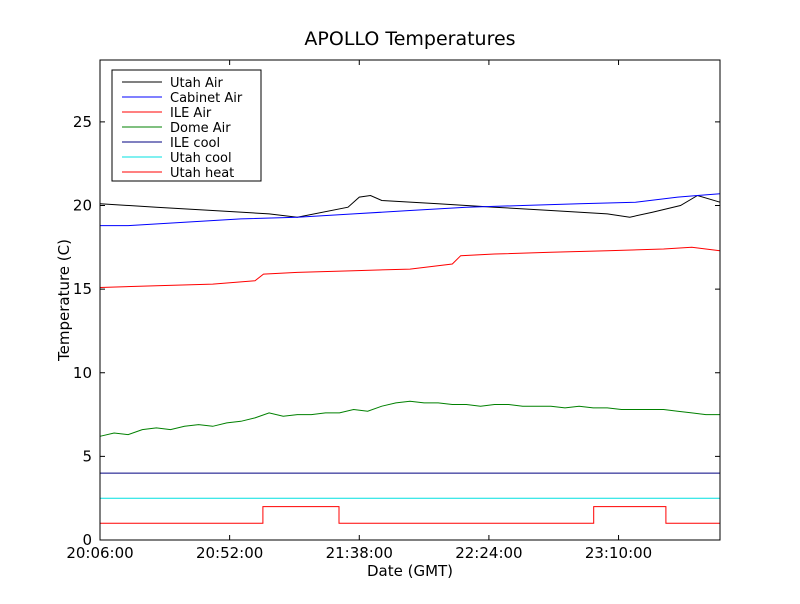  What do you see at coordinates (410, 267) in the screenshot?
I see `series-line-ile-air` at bounding box center [410, 267].